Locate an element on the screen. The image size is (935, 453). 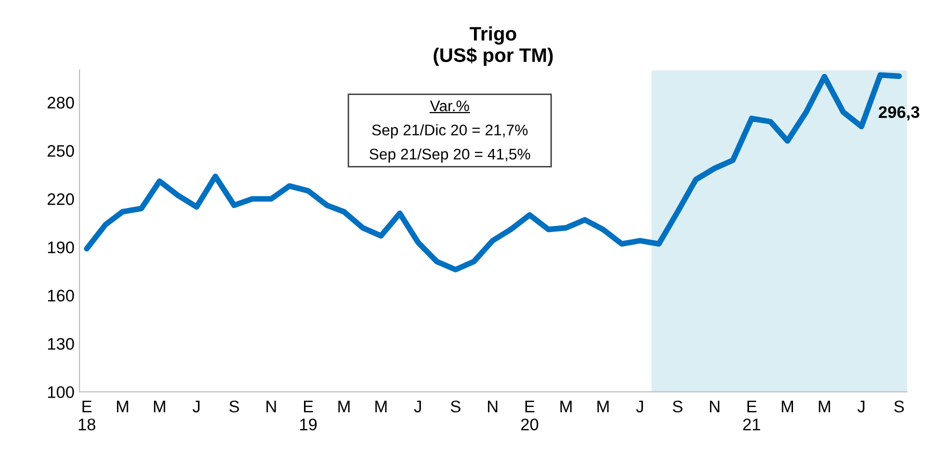
annotation: Var.% is located at coordinates (450, 106).